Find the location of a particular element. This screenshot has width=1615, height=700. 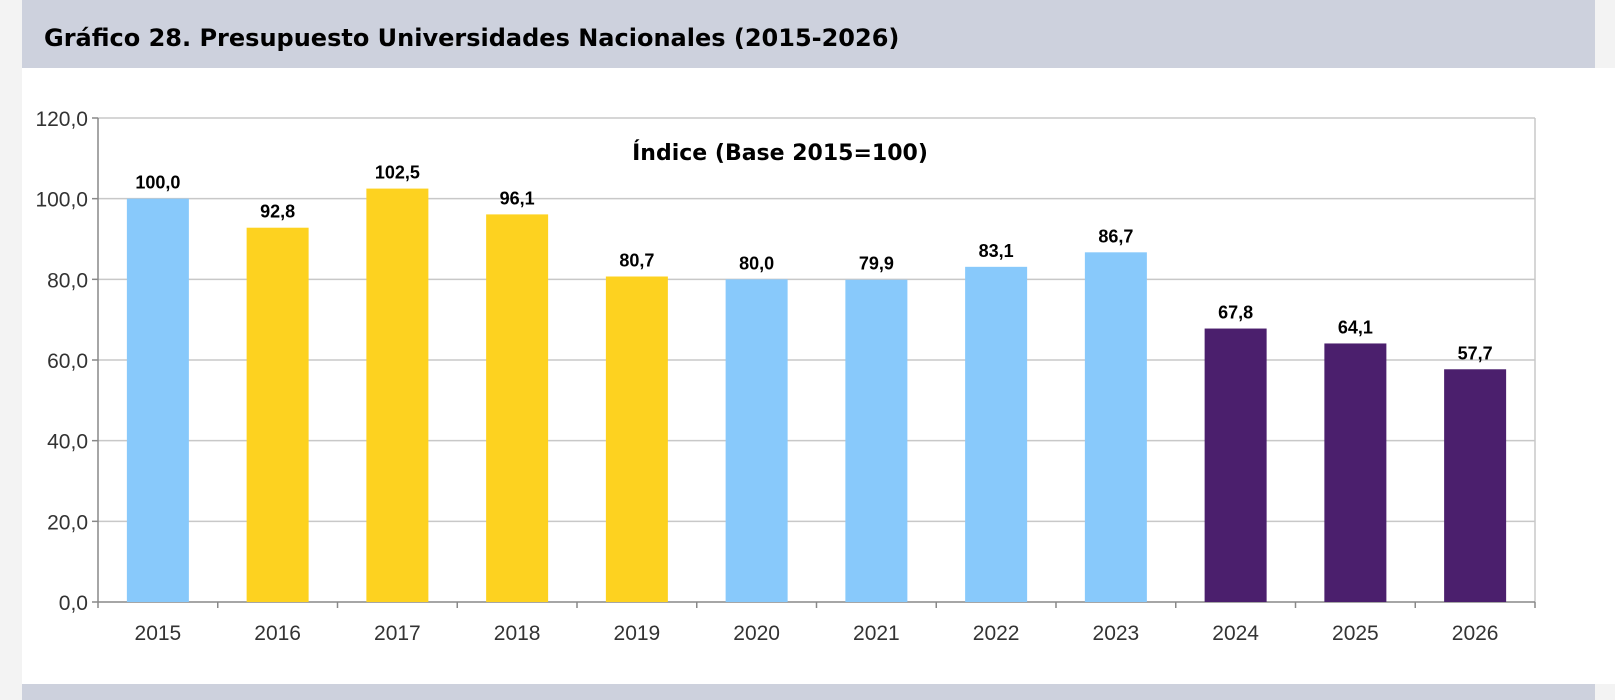

data-label-2021: 79,9 is located at coordinates (876, 264).